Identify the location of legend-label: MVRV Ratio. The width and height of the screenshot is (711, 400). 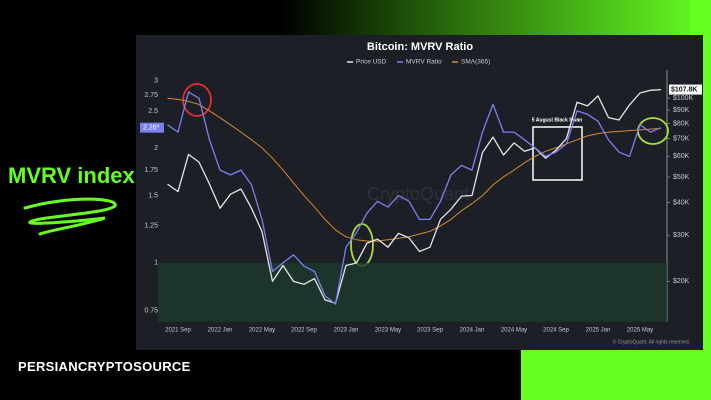
(424, 62).